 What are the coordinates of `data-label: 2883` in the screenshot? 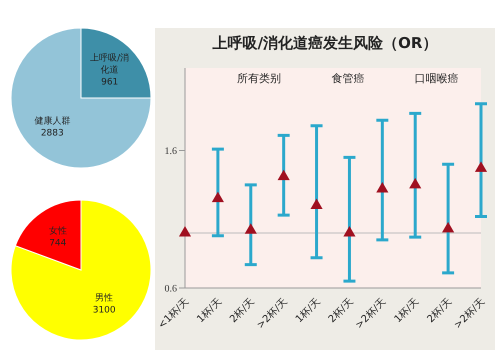 It's located at (52, 133).